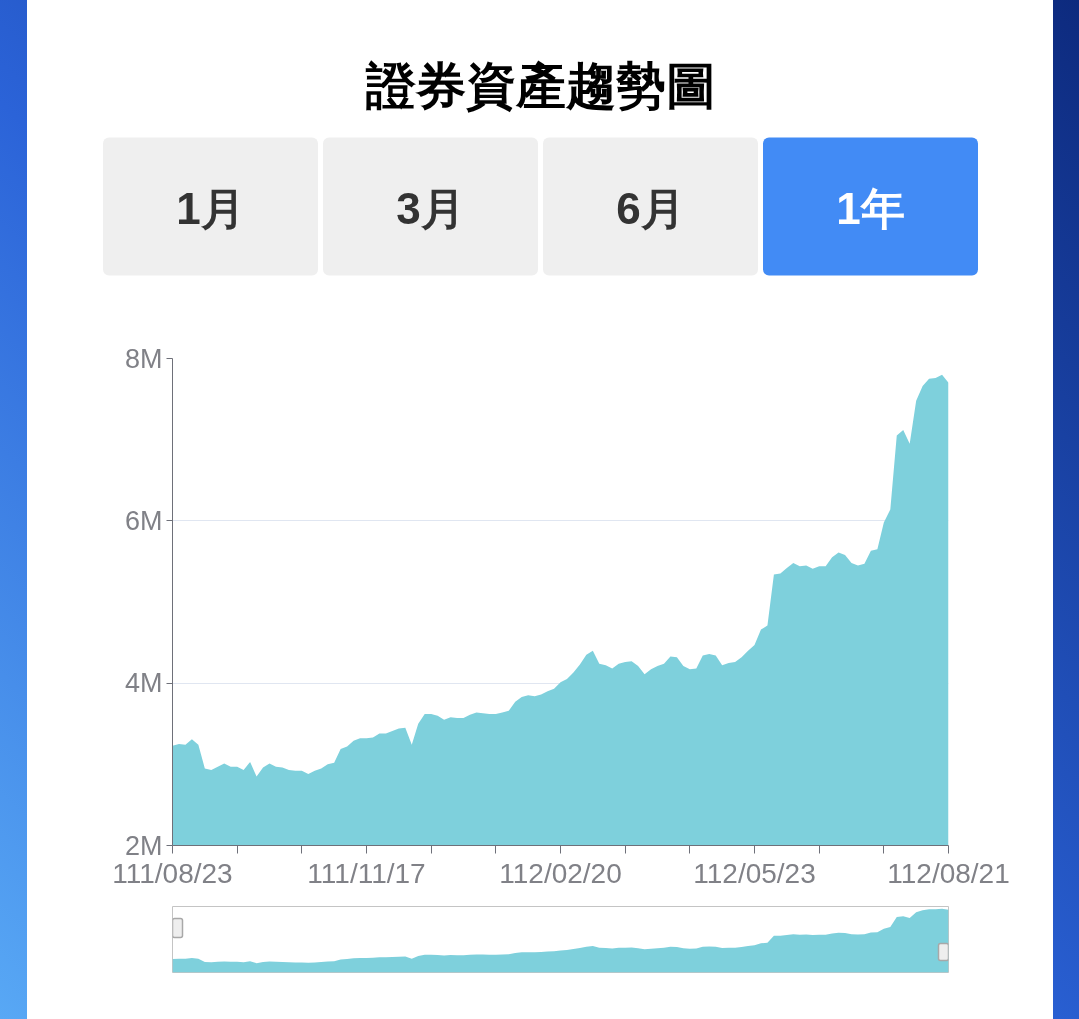 This screenshot has width=1079, height=1019. I want to click on x-tick-label: 112/02/20, so click(560, 873).